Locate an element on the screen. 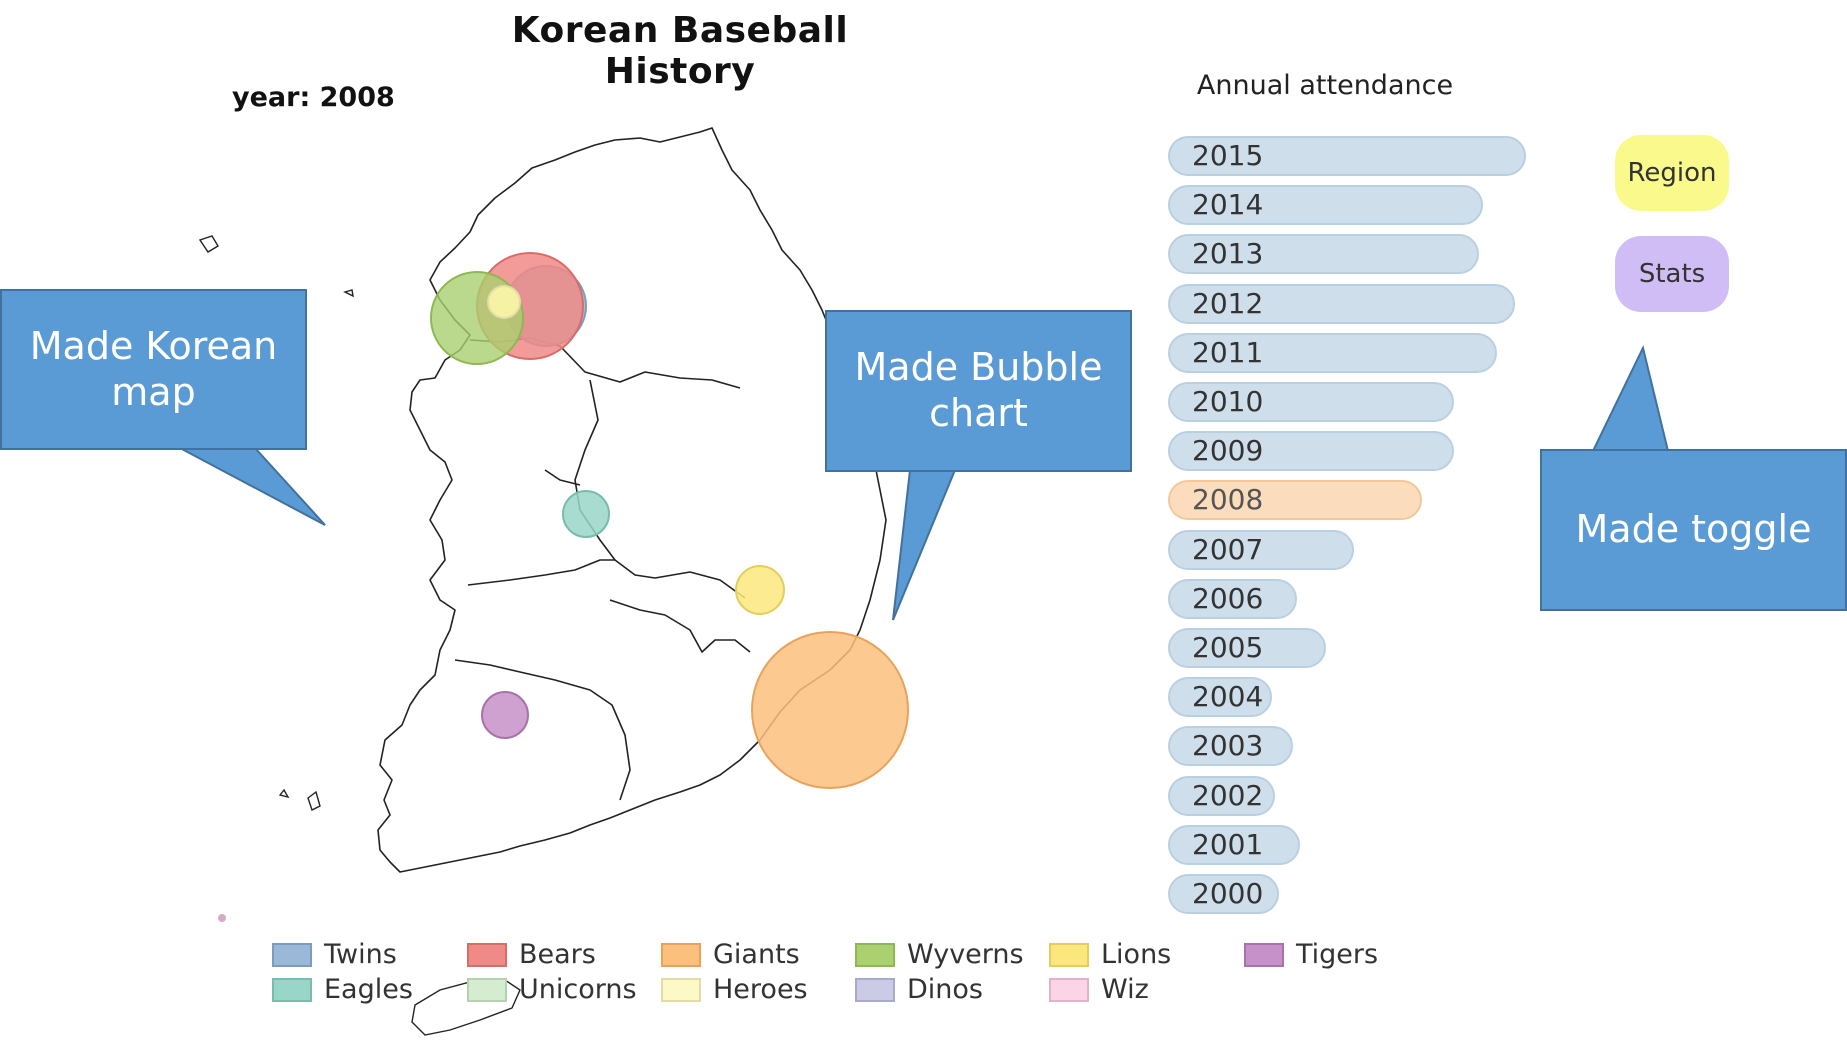 The width and height of the screenshot is (1847, 1053). callout-map: Made Korean map is located at coordinates (153, 369).